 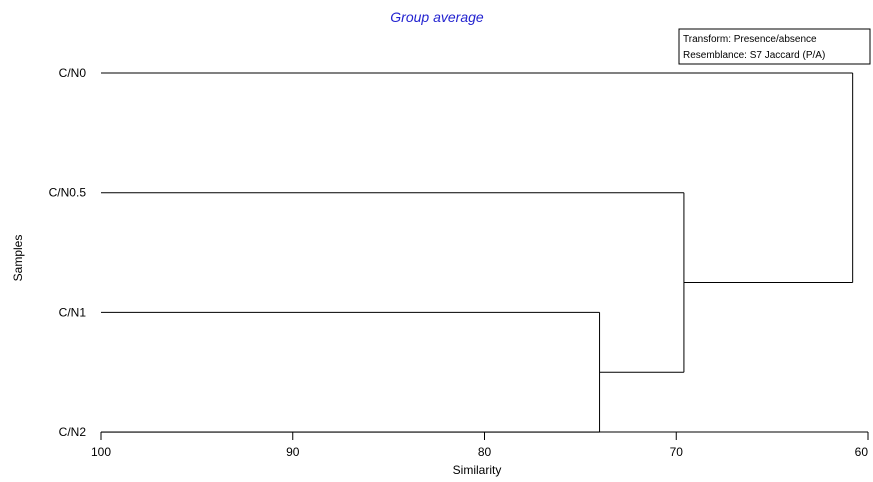 What do you see at coordinates (477, 470) in the screenshot?
I see `x-axis-label: Similarity` at bounding box center [477, 470].